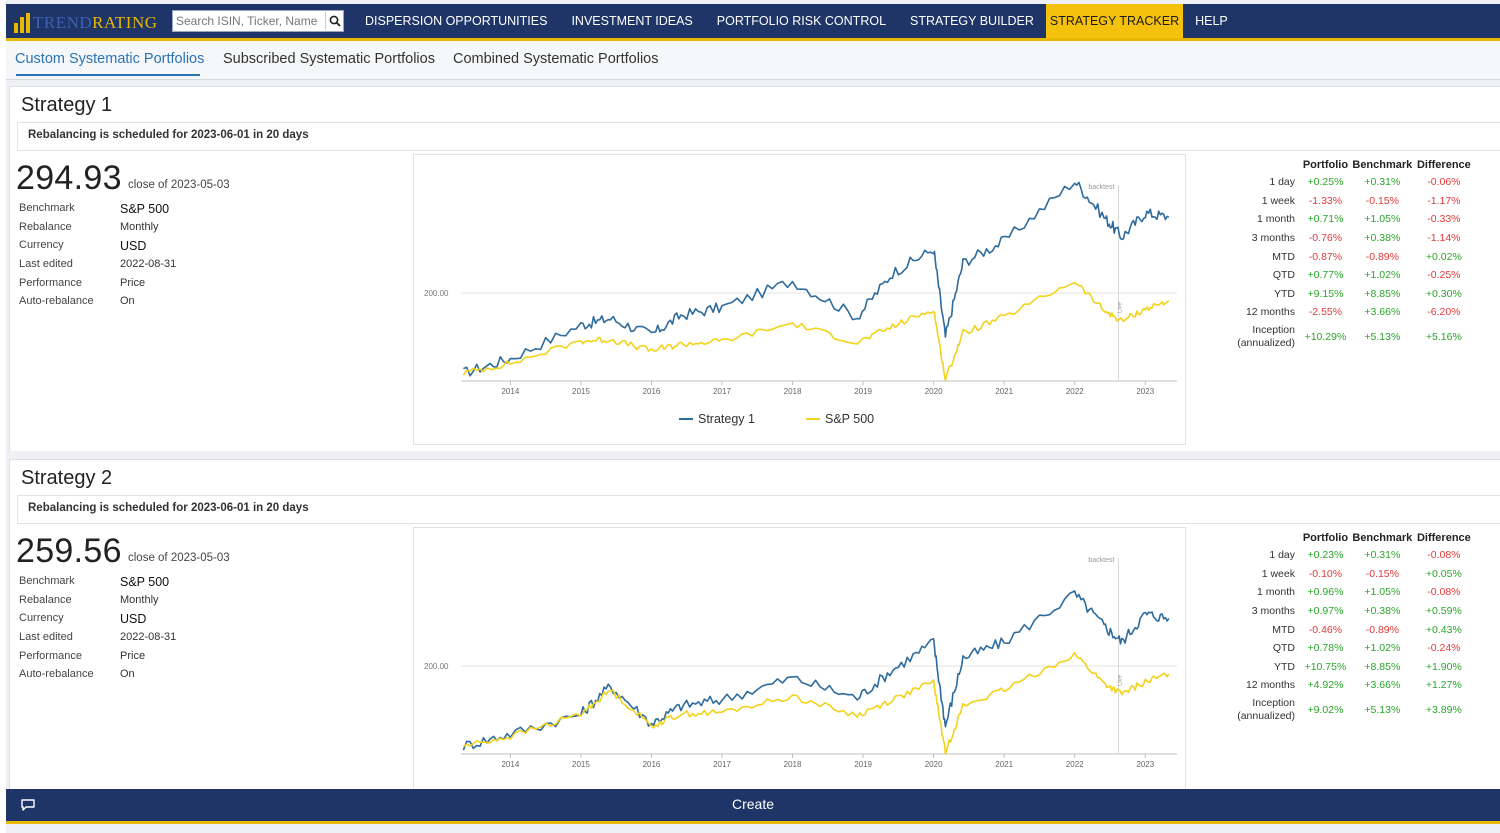  I want to click on search-button, so click(334, 21).